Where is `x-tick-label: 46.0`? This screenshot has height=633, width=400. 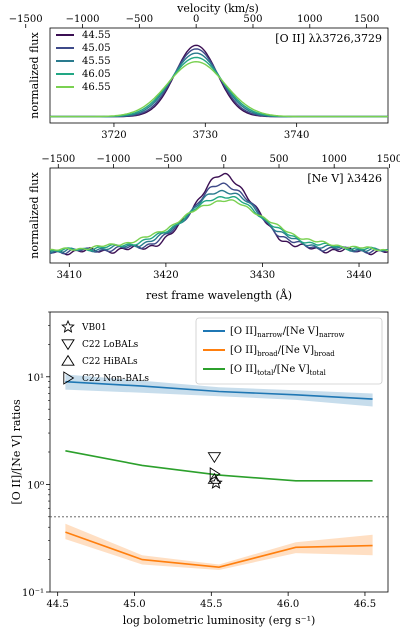 x-tick-label: 46.0 is located at coordinates (288, 604).